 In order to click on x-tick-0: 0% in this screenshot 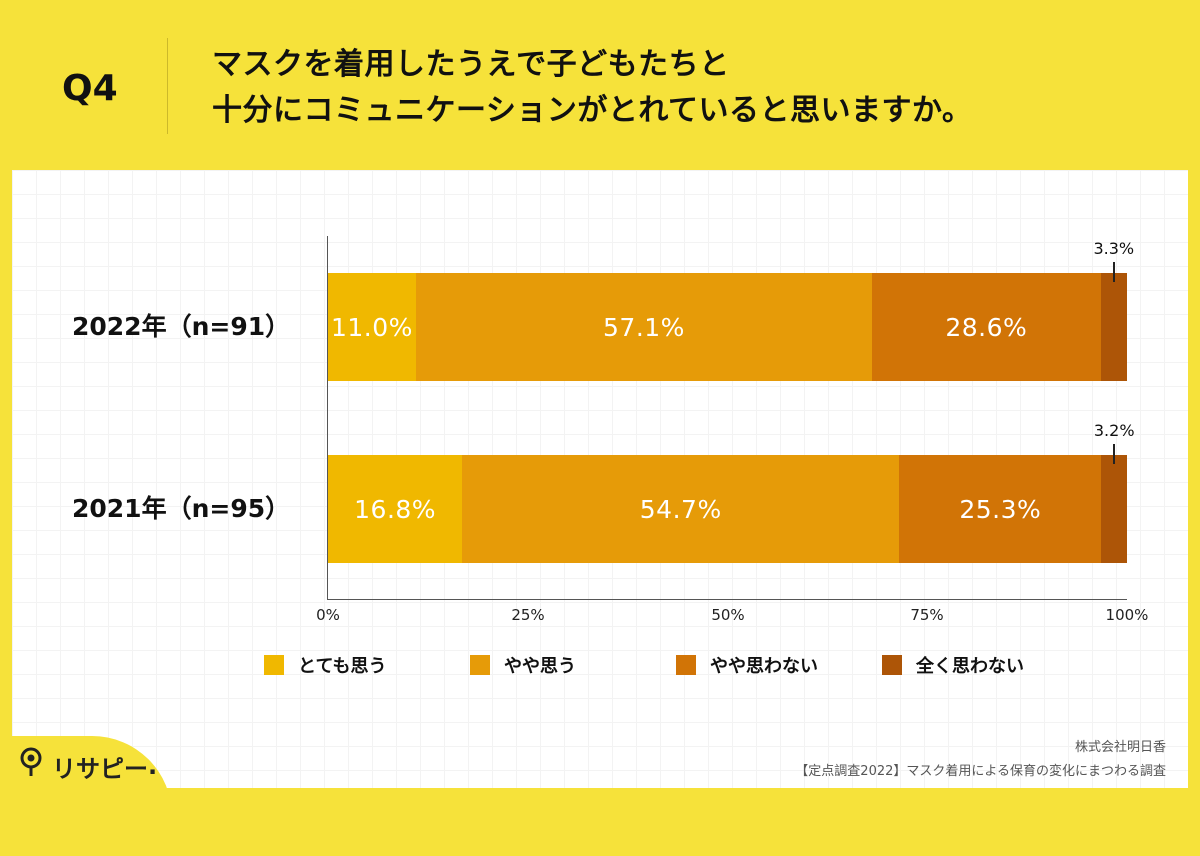, I will do `click(328, 615)`.